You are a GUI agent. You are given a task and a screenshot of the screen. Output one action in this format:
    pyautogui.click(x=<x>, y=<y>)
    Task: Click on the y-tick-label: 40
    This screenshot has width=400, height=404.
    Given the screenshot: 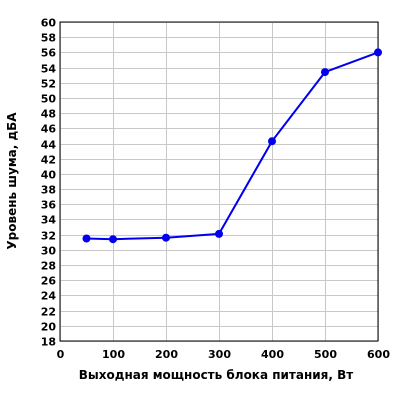 What is the action you would take?
    pyautogui.click(x=49, y=175)
    